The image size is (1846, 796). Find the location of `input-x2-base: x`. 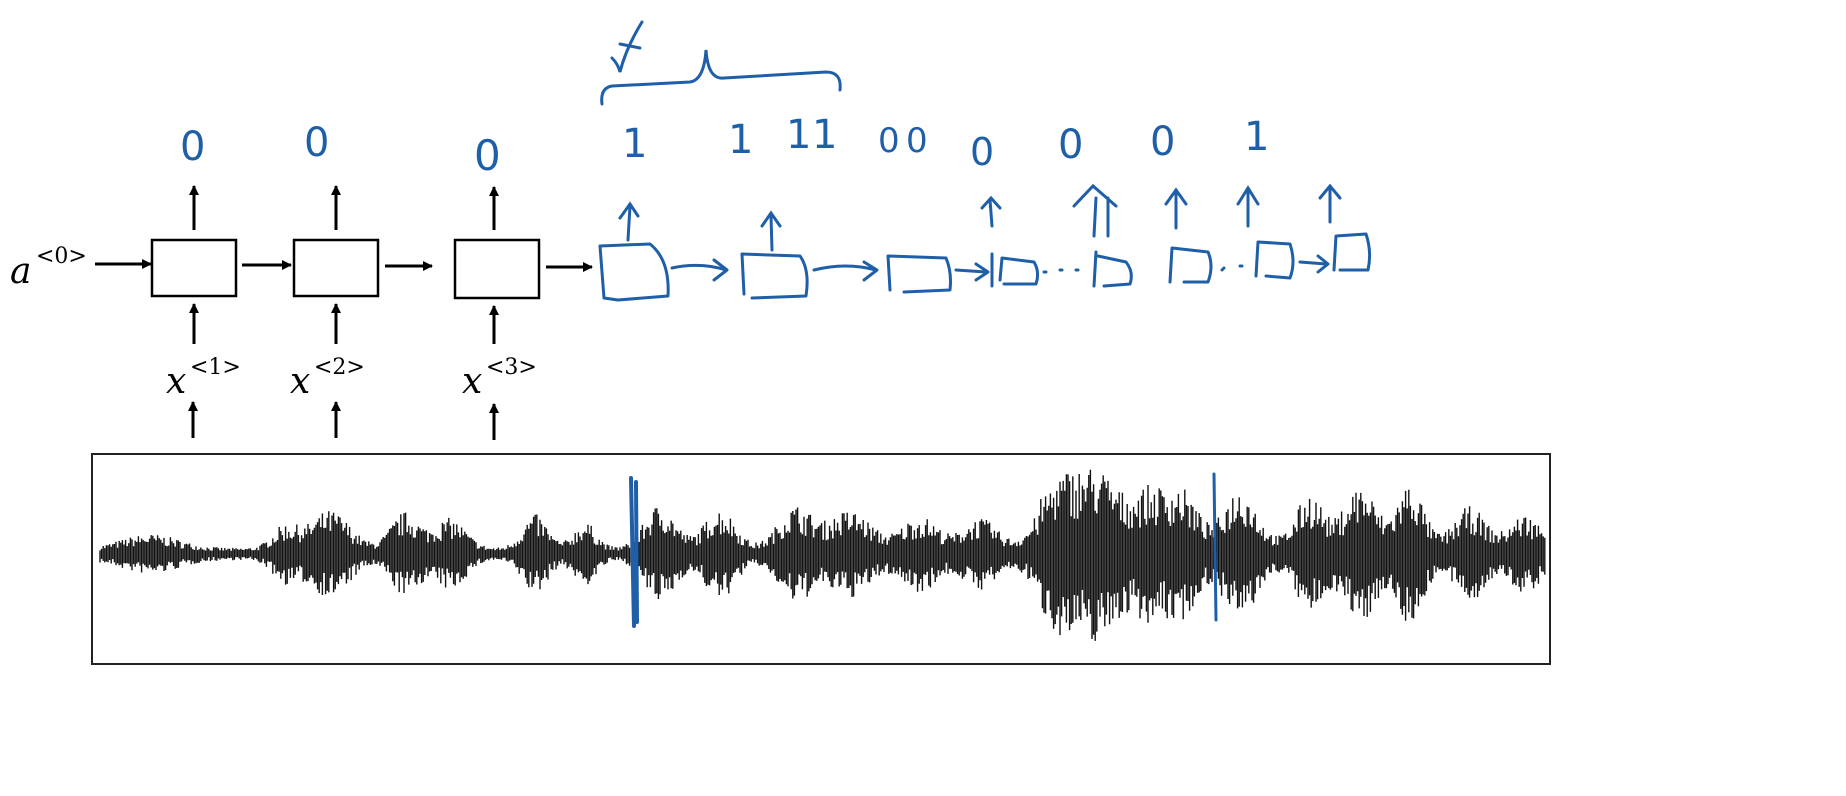

input-x2-base: x is located at coordinates (300, 381).